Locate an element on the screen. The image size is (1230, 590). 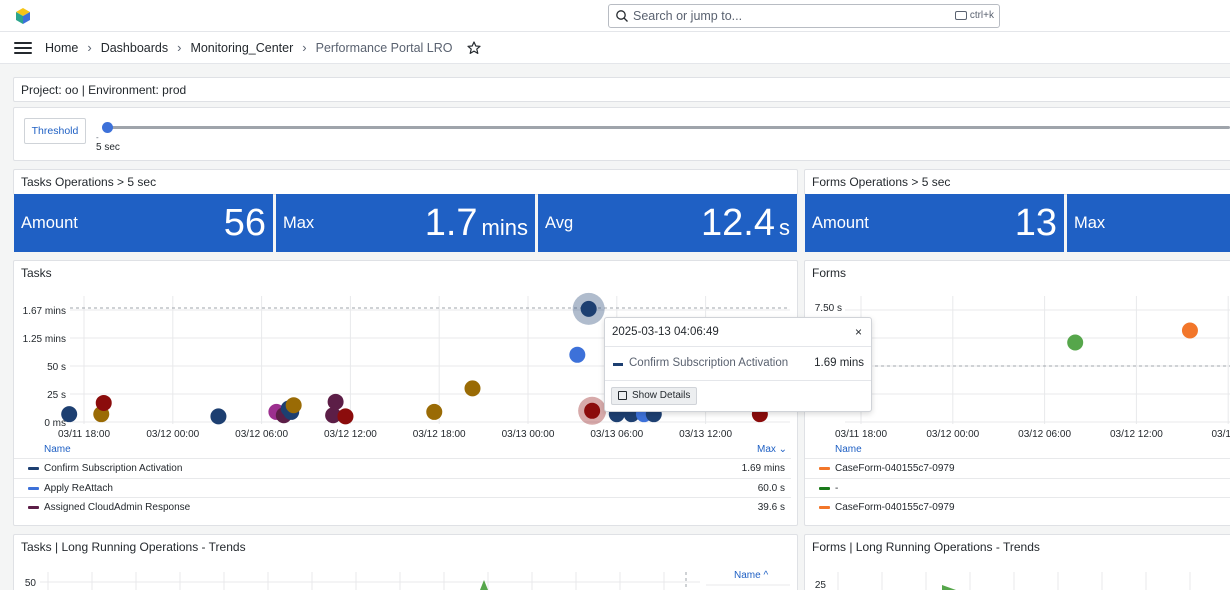
stat-label: Amount is located at coordinates (49, 223).